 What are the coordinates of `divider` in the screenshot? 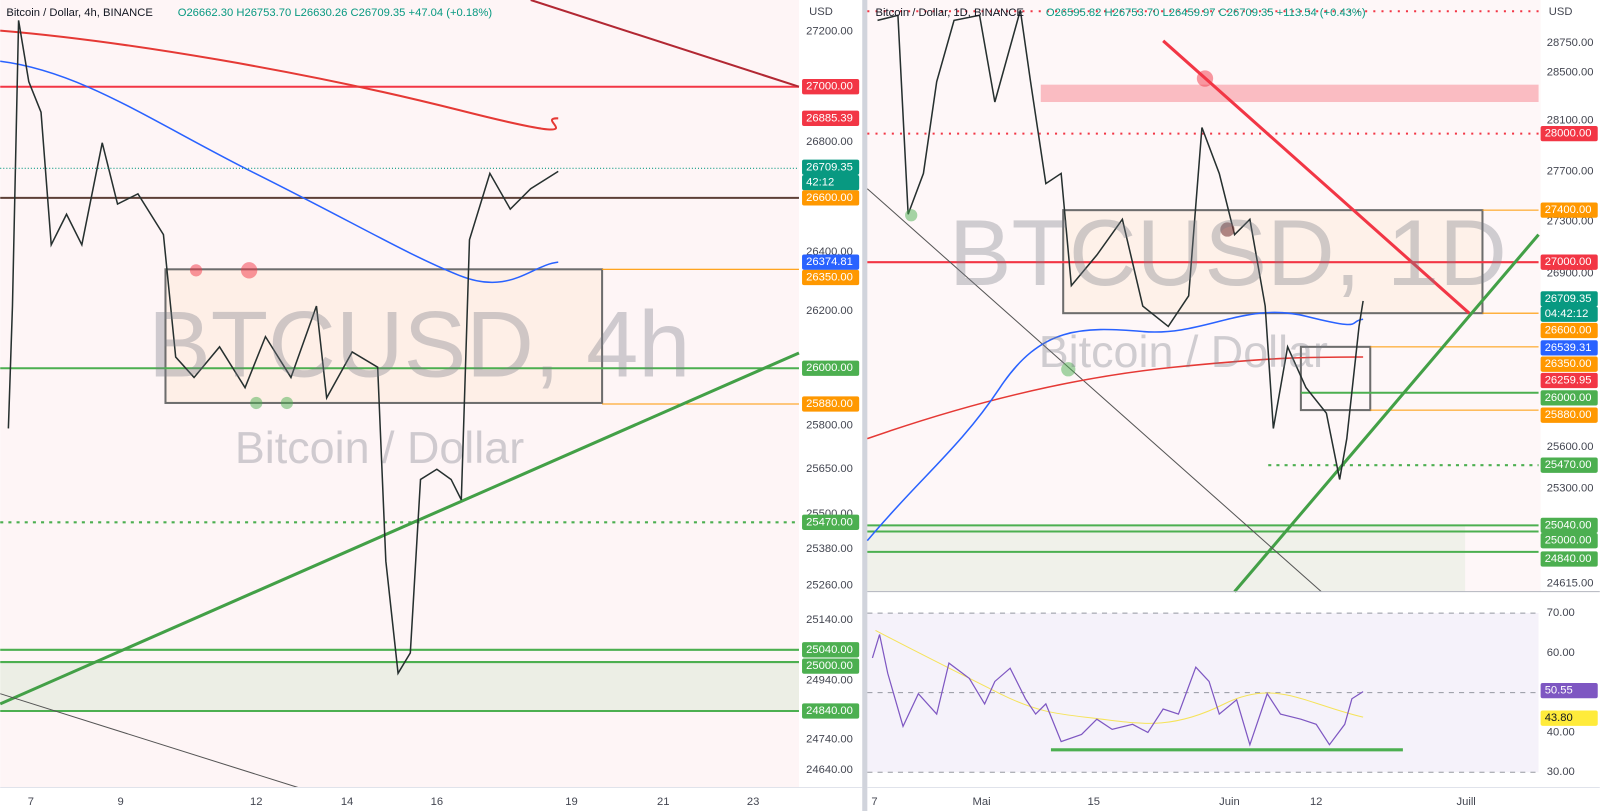 It's located at (865, 405).